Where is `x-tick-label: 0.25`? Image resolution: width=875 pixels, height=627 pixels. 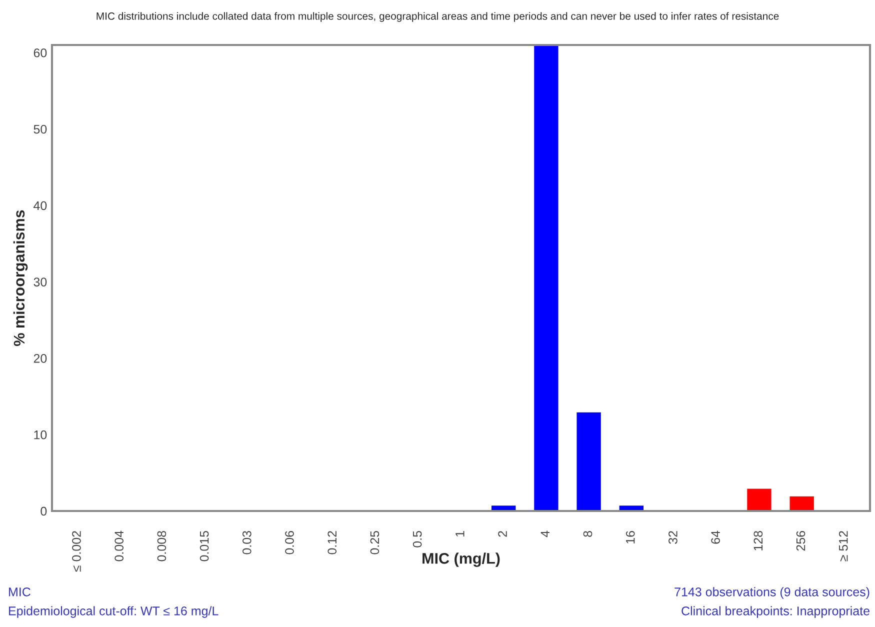 x-tick-label: 0.25 is located at coordinates (375, 542).